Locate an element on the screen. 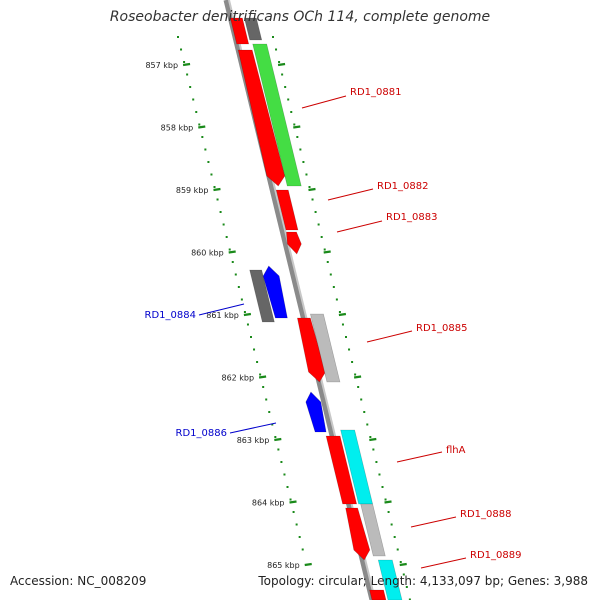 The height and width of the screenshot is (600, 600). gene-label-rd1_0889: RD1_0889 is located at coordinates (495, 555).